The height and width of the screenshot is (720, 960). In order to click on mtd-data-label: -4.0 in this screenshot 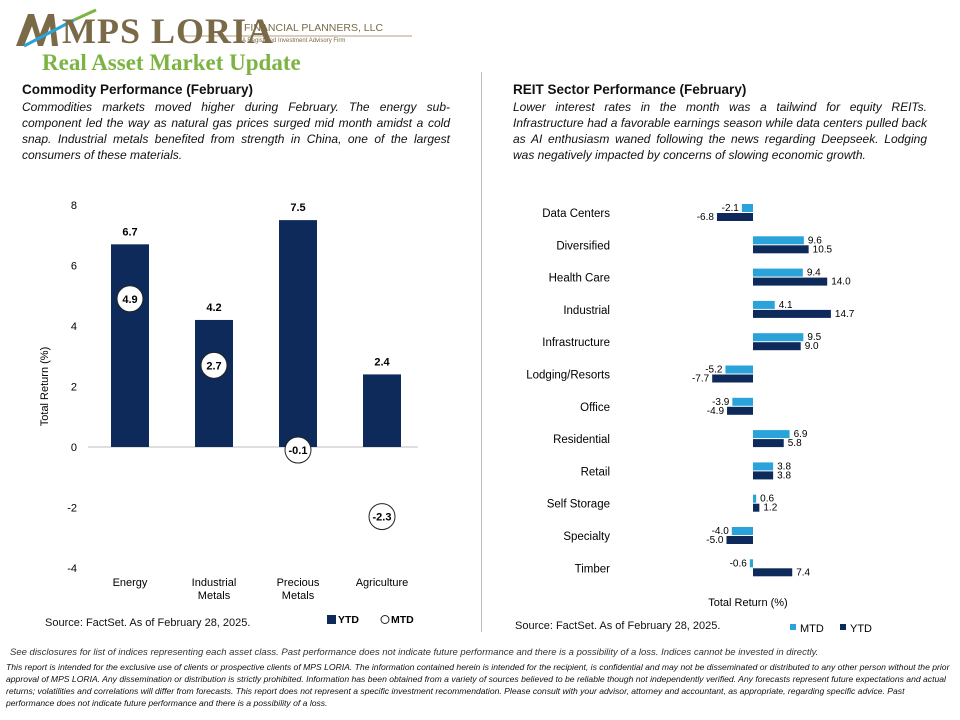, I will do `click(721, 531)`.